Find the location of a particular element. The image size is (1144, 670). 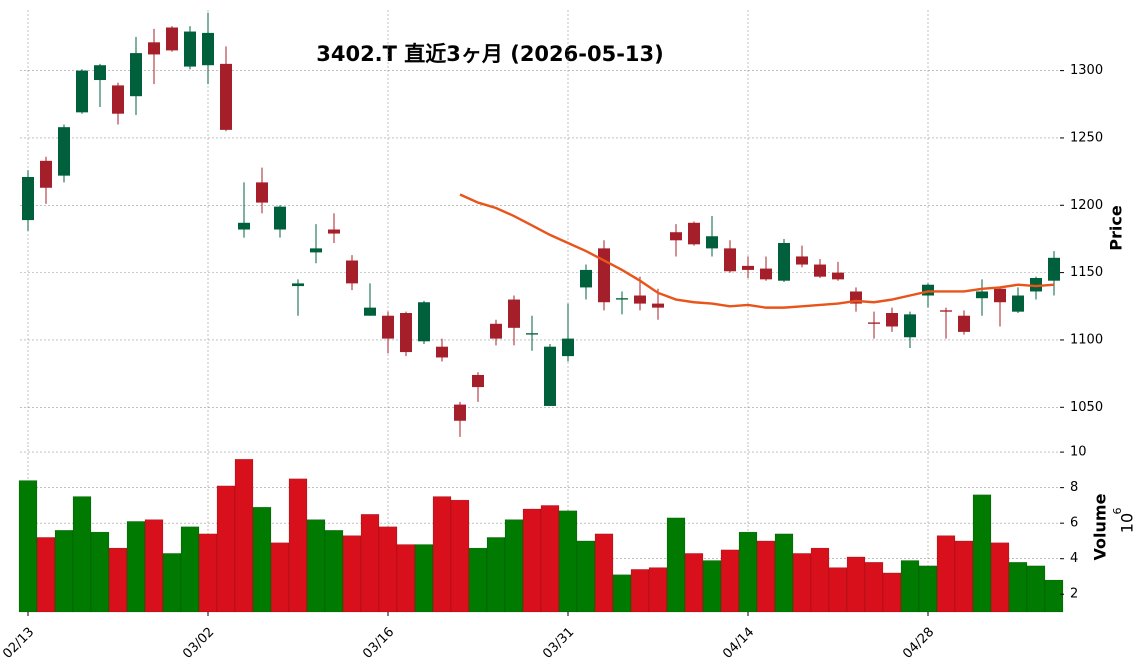

y-tick-label: 1150 is located at coordinates (1086, 272).